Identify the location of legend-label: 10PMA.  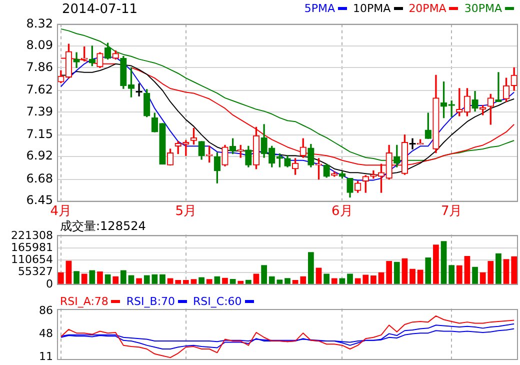
(372, 8).